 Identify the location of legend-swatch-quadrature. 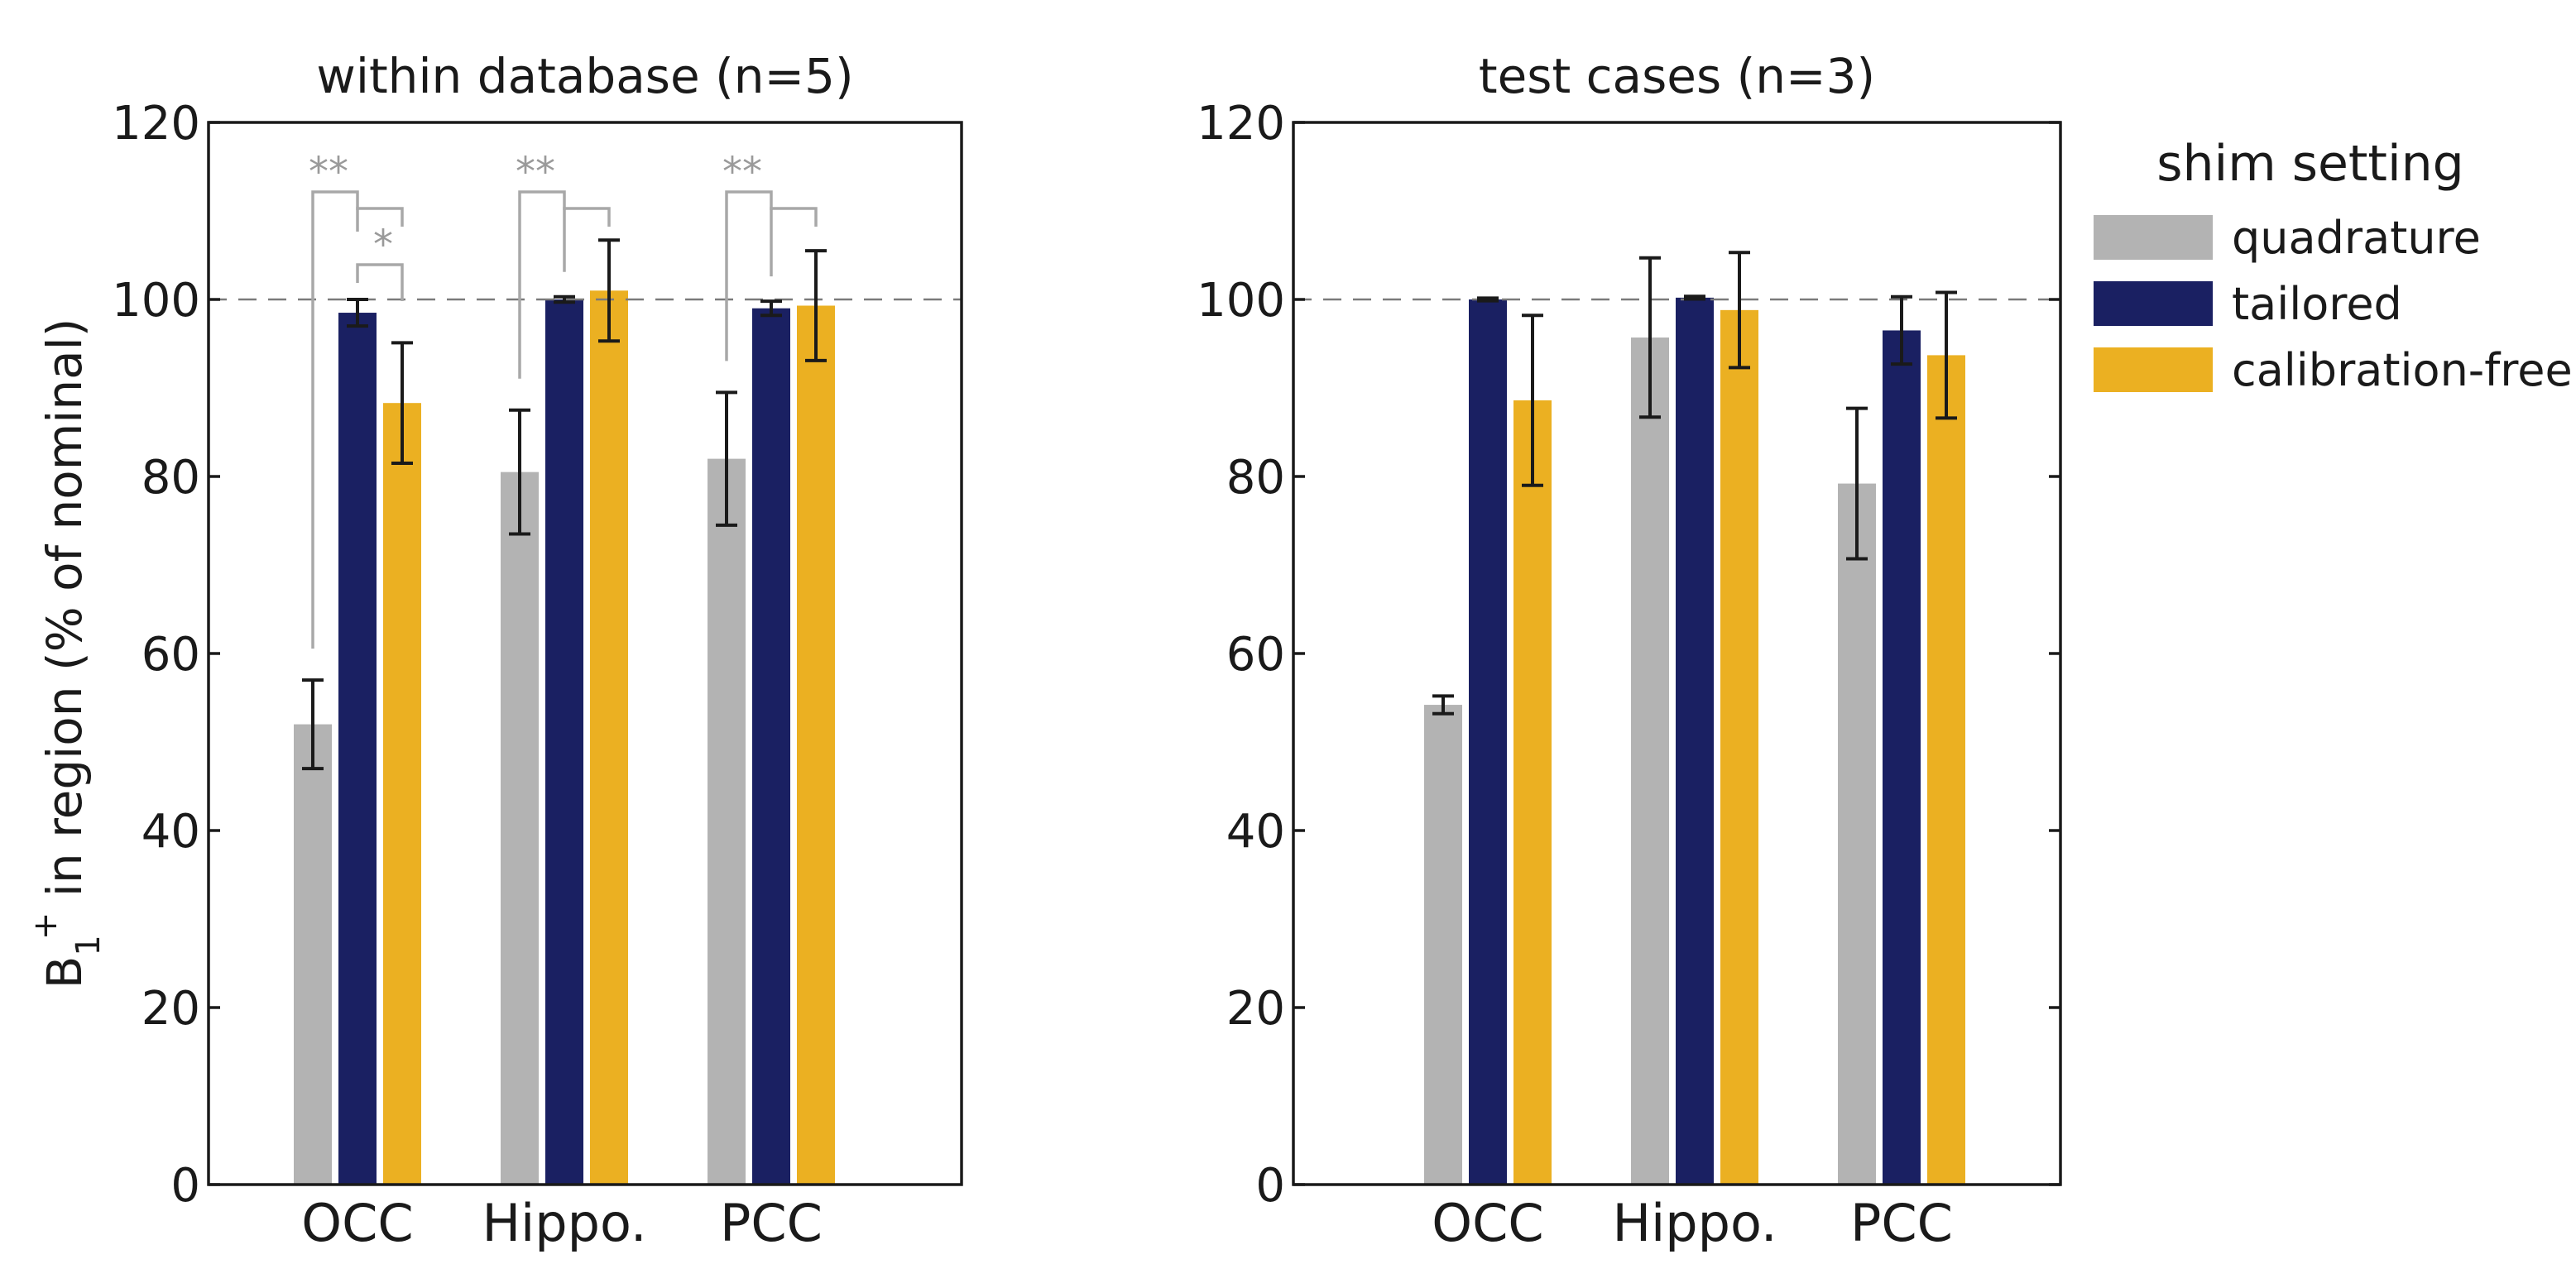
(2153, 237).